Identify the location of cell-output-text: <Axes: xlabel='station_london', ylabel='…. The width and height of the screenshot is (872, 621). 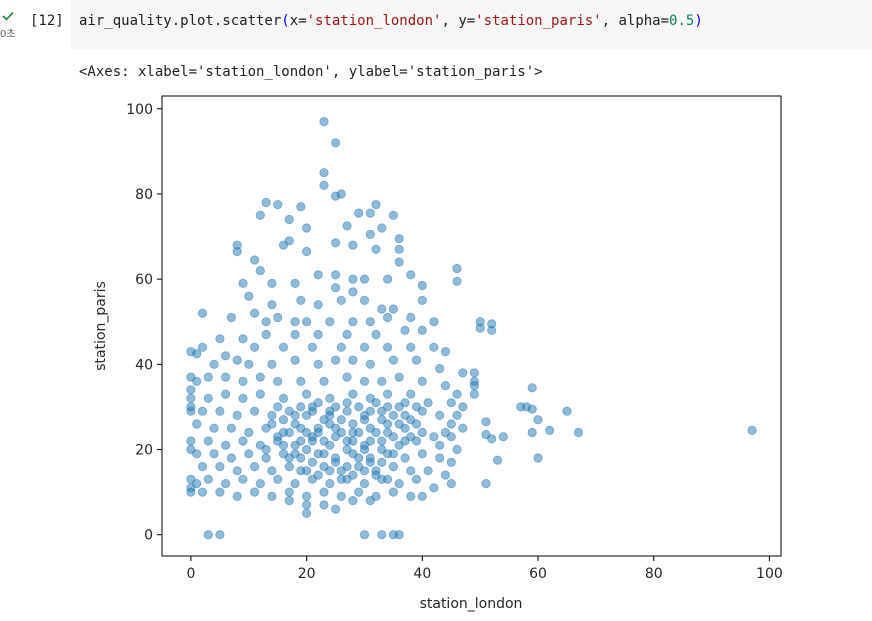
(311, 72).